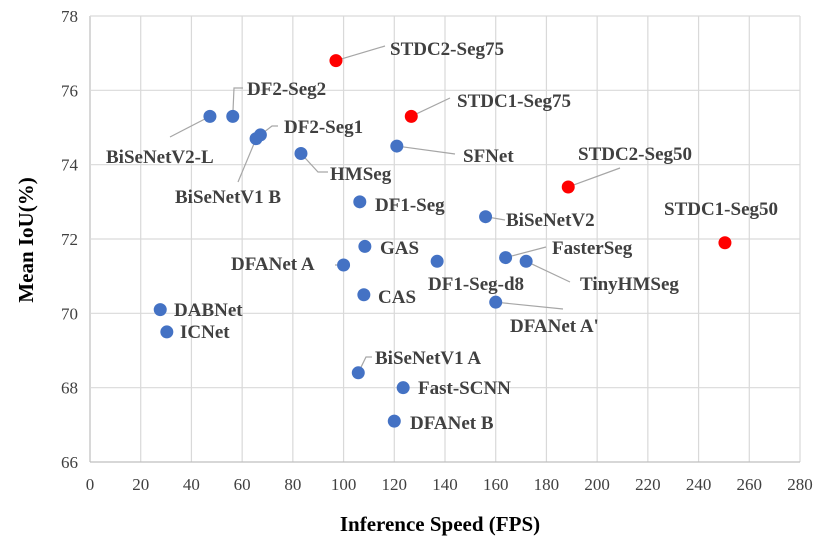  I want to click on data-label: BiSeNetV2, so click(550, 220).